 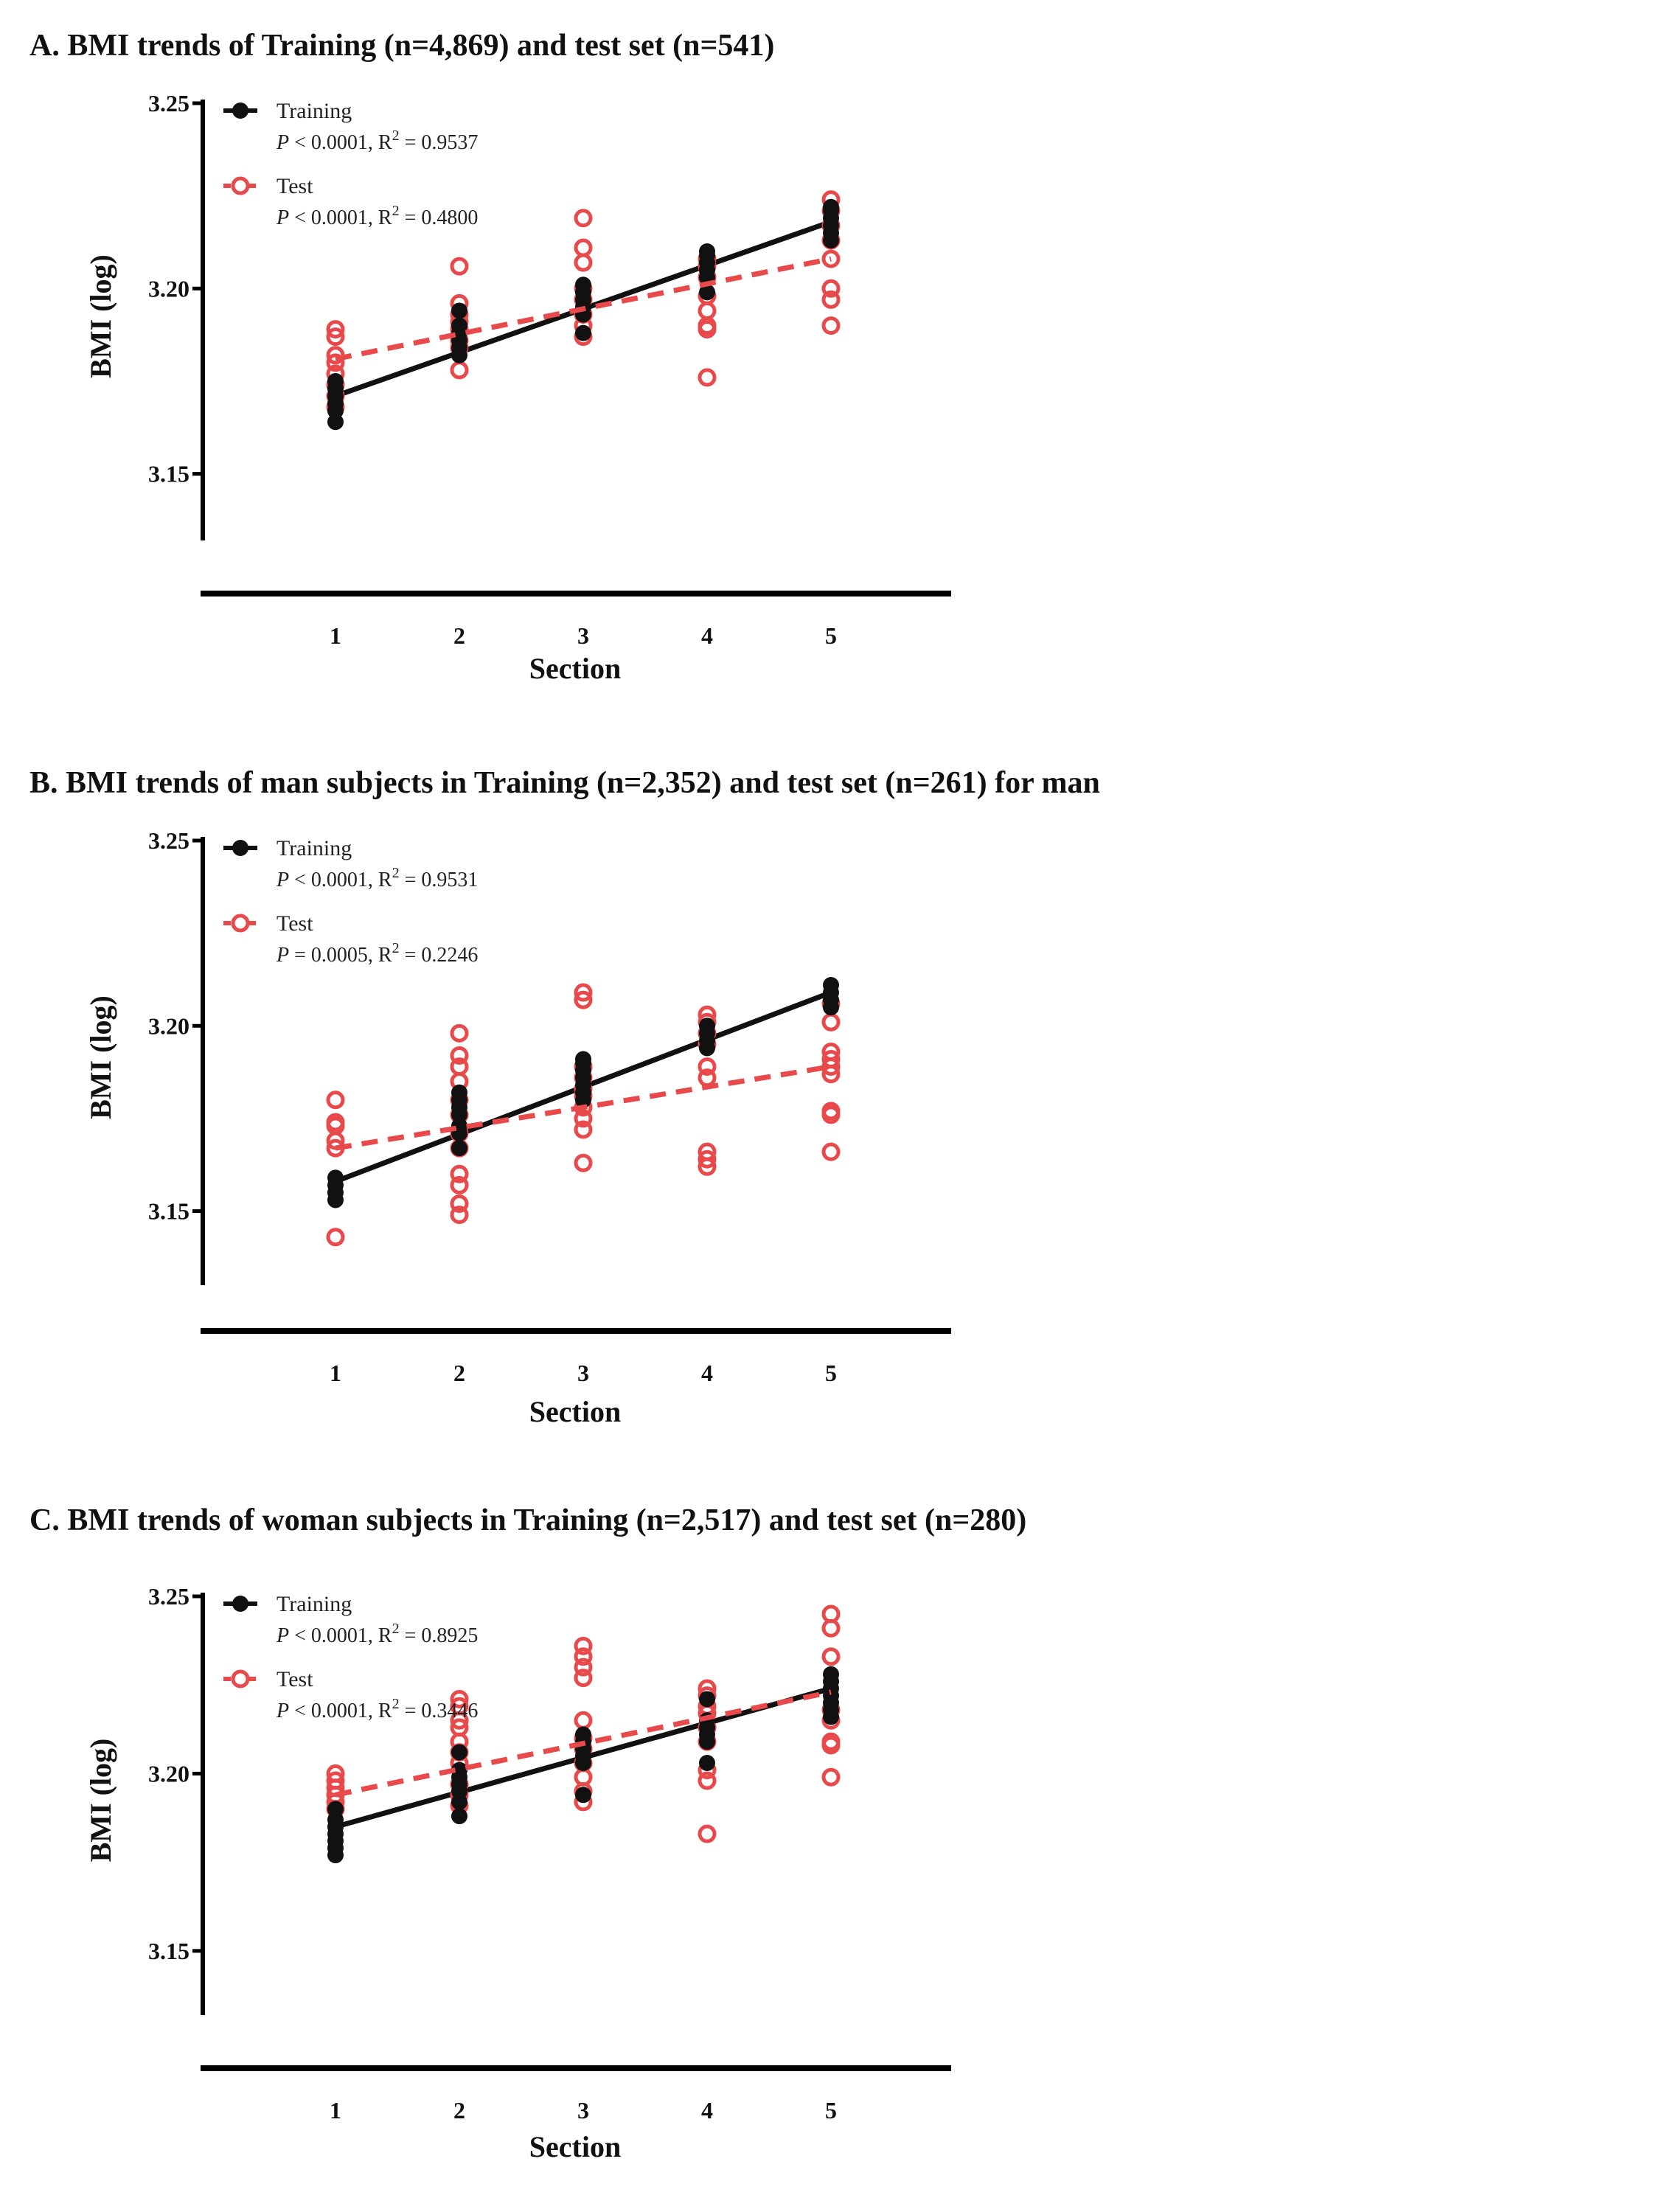 I want to click on legend-training-r2: = 0.8925, so click(x=439, y=1635).